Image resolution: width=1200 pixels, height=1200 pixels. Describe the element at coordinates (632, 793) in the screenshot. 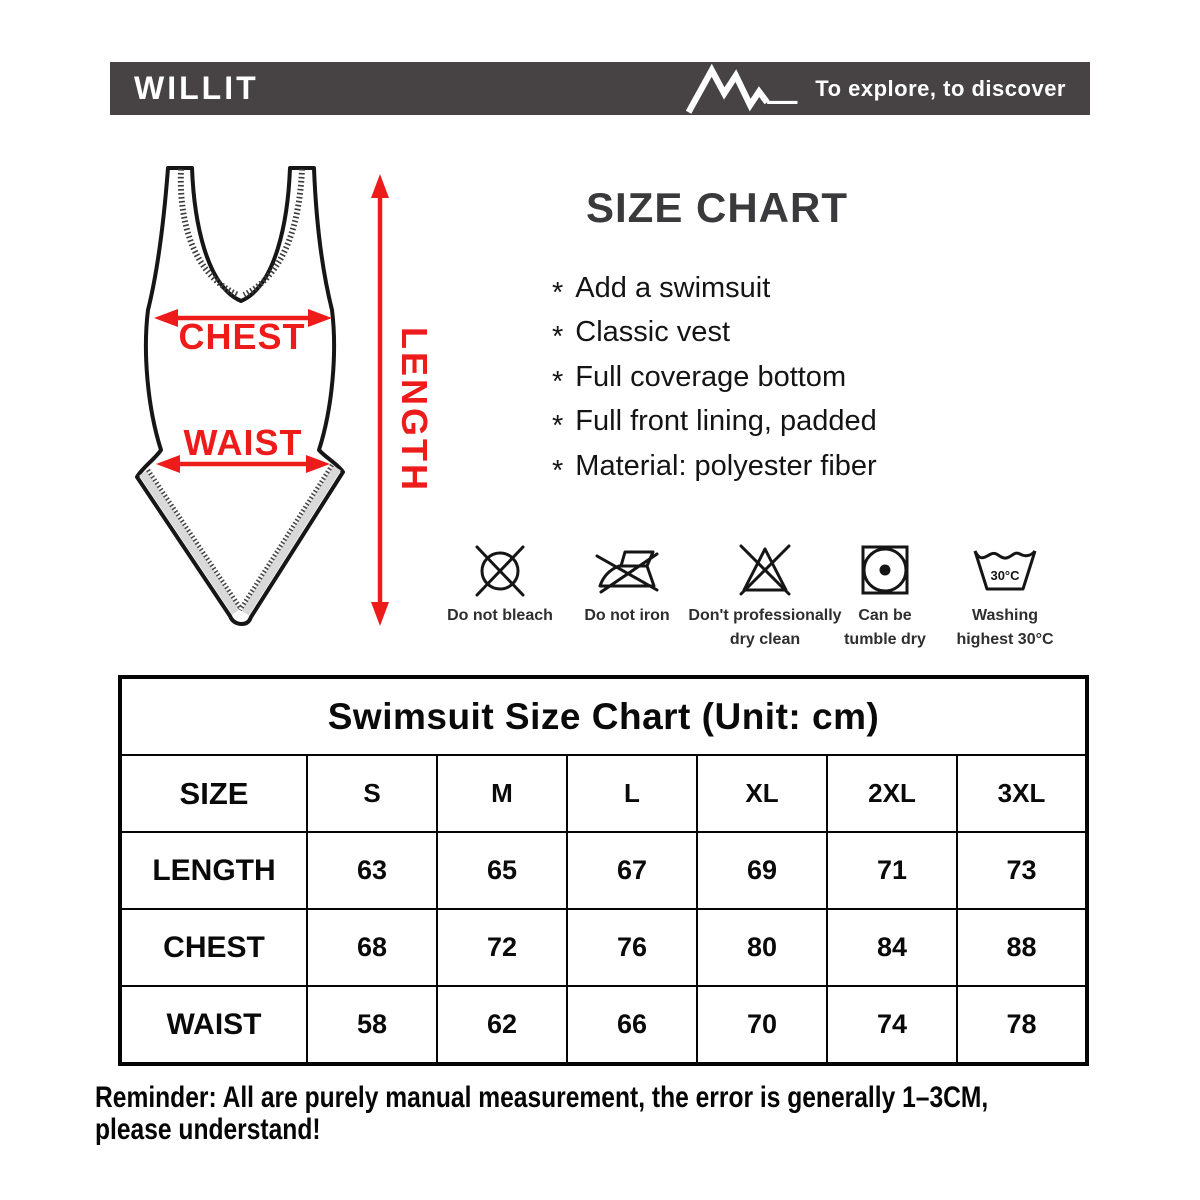

I see `column-header-l: L` at that location.